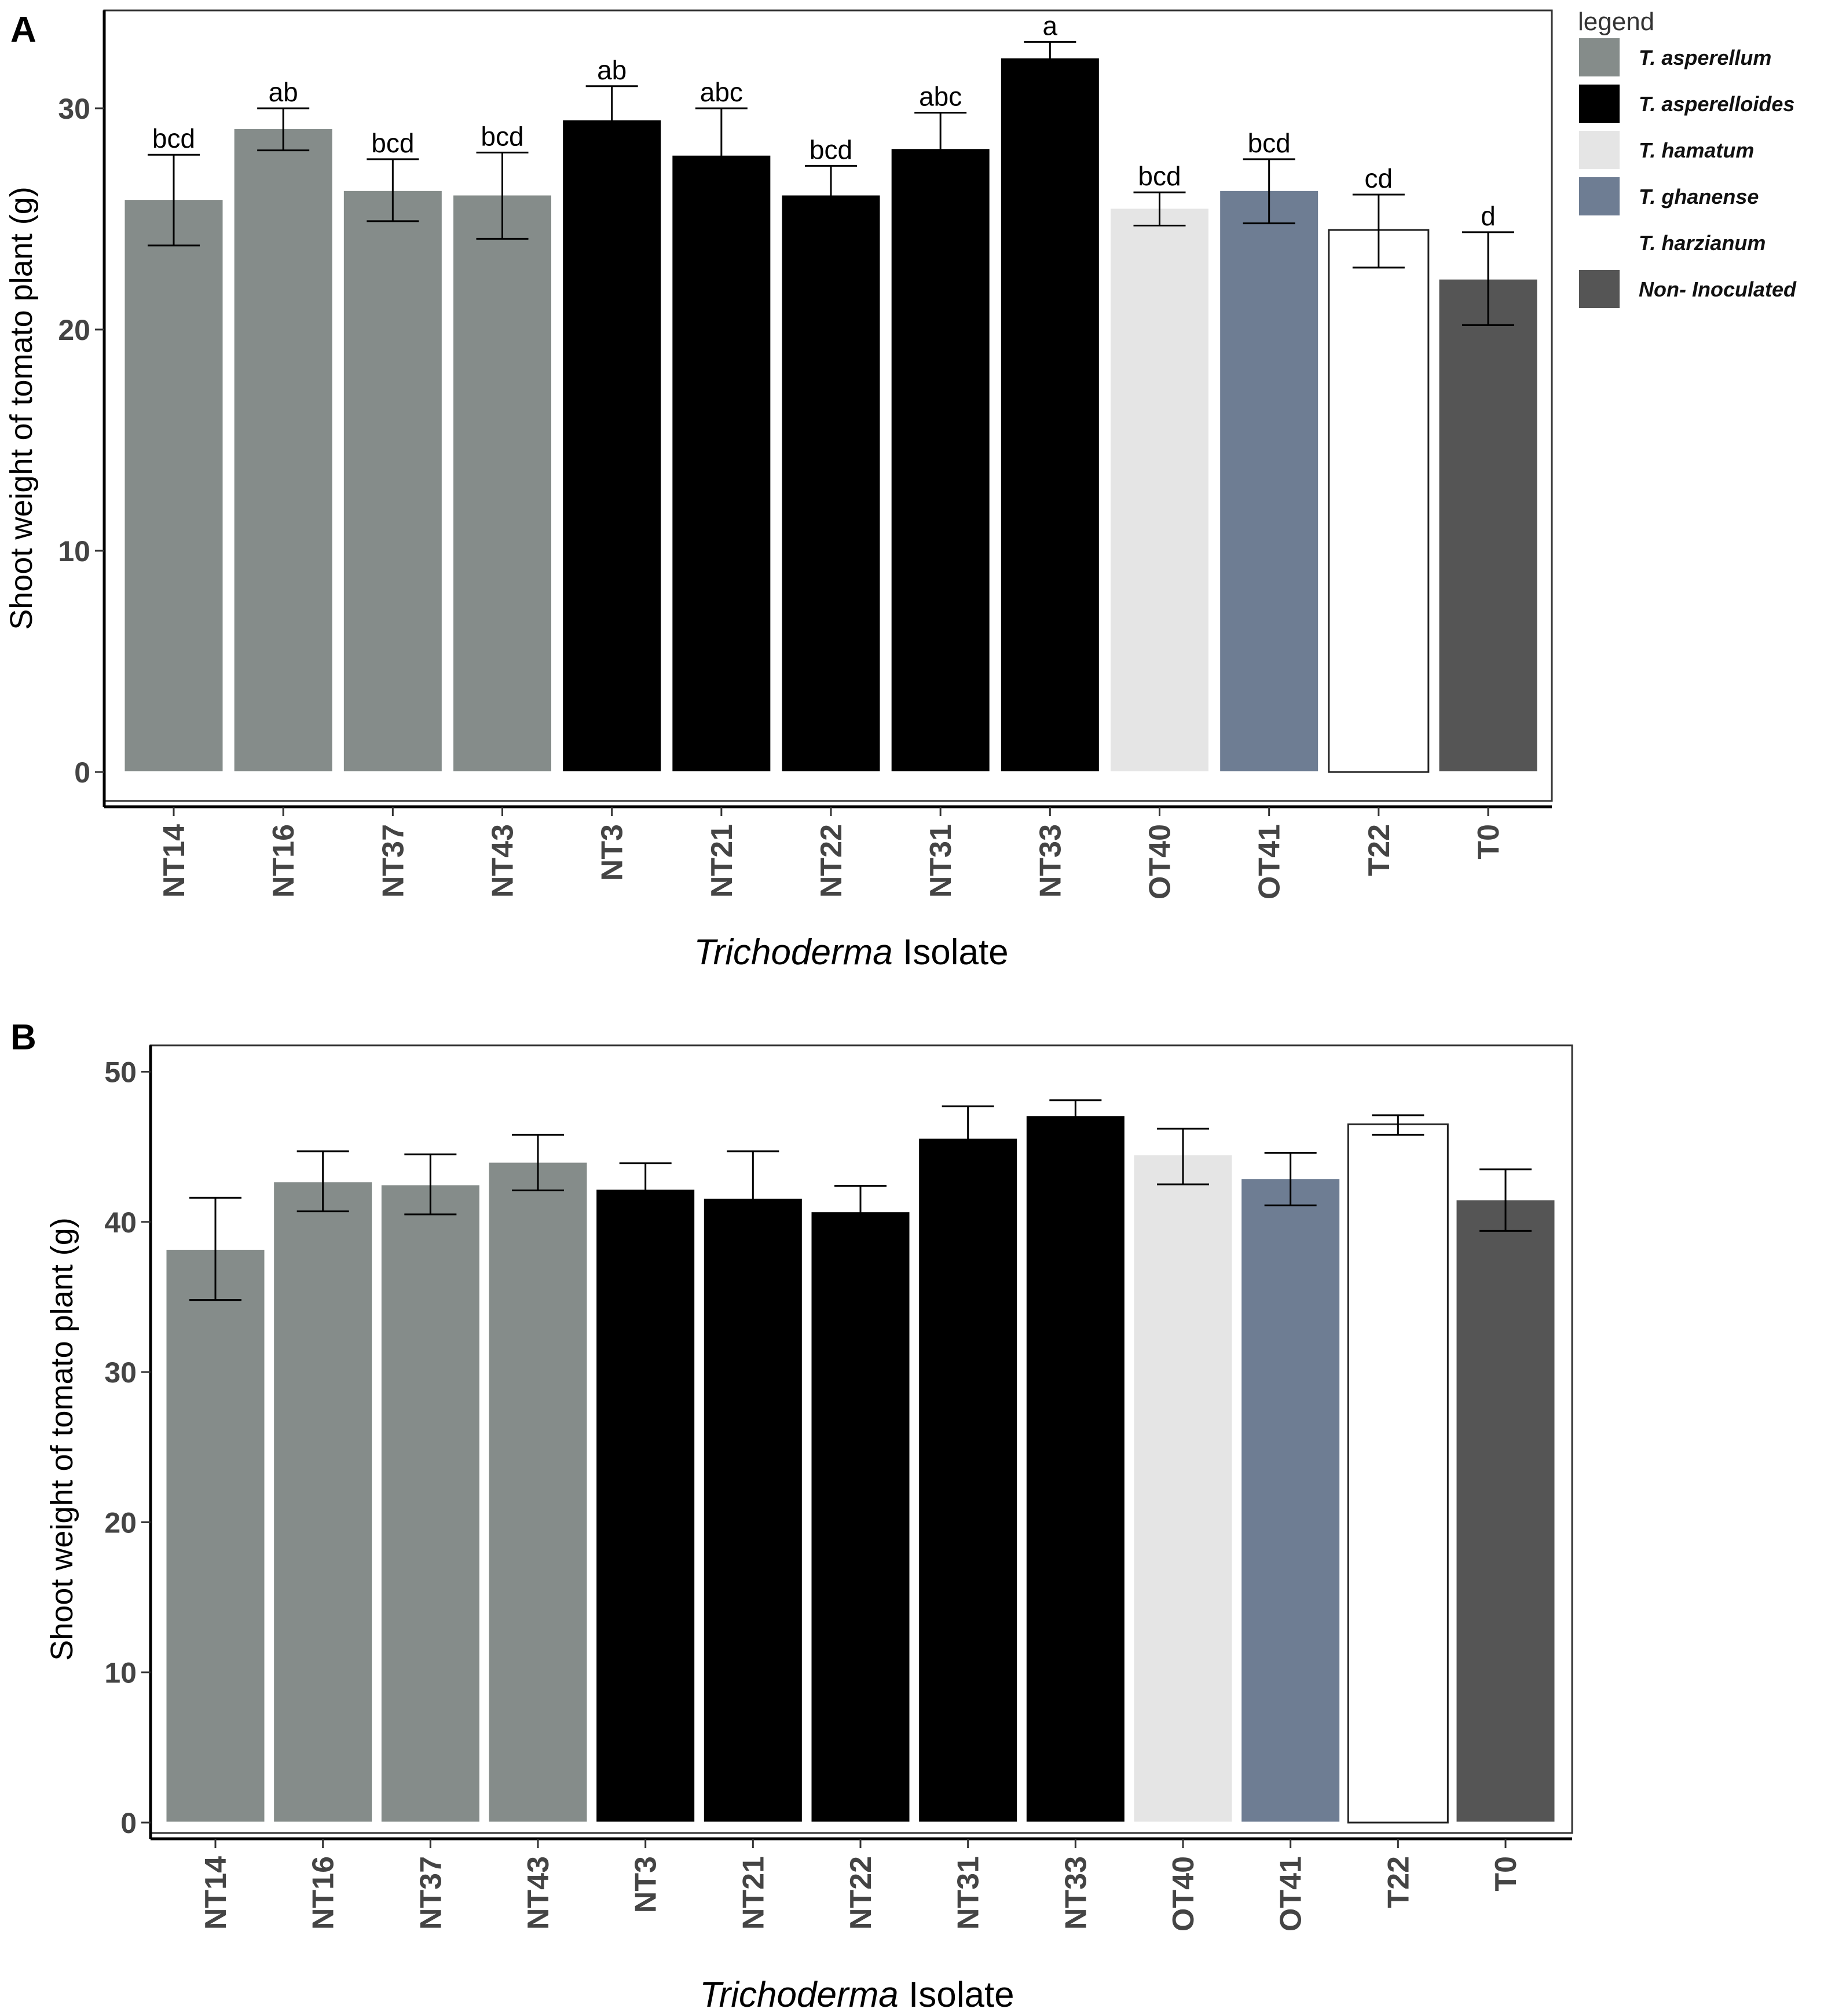 Image resolution: width=1824 pixels, height=2016 pixels. What do you see at coordinates (831, 168) in the screenshot?
I see `error-bars-a: bcd ab bcd bcd ab abc bcd abc a bcd bcd cd d` at bounding box center [831, 168].